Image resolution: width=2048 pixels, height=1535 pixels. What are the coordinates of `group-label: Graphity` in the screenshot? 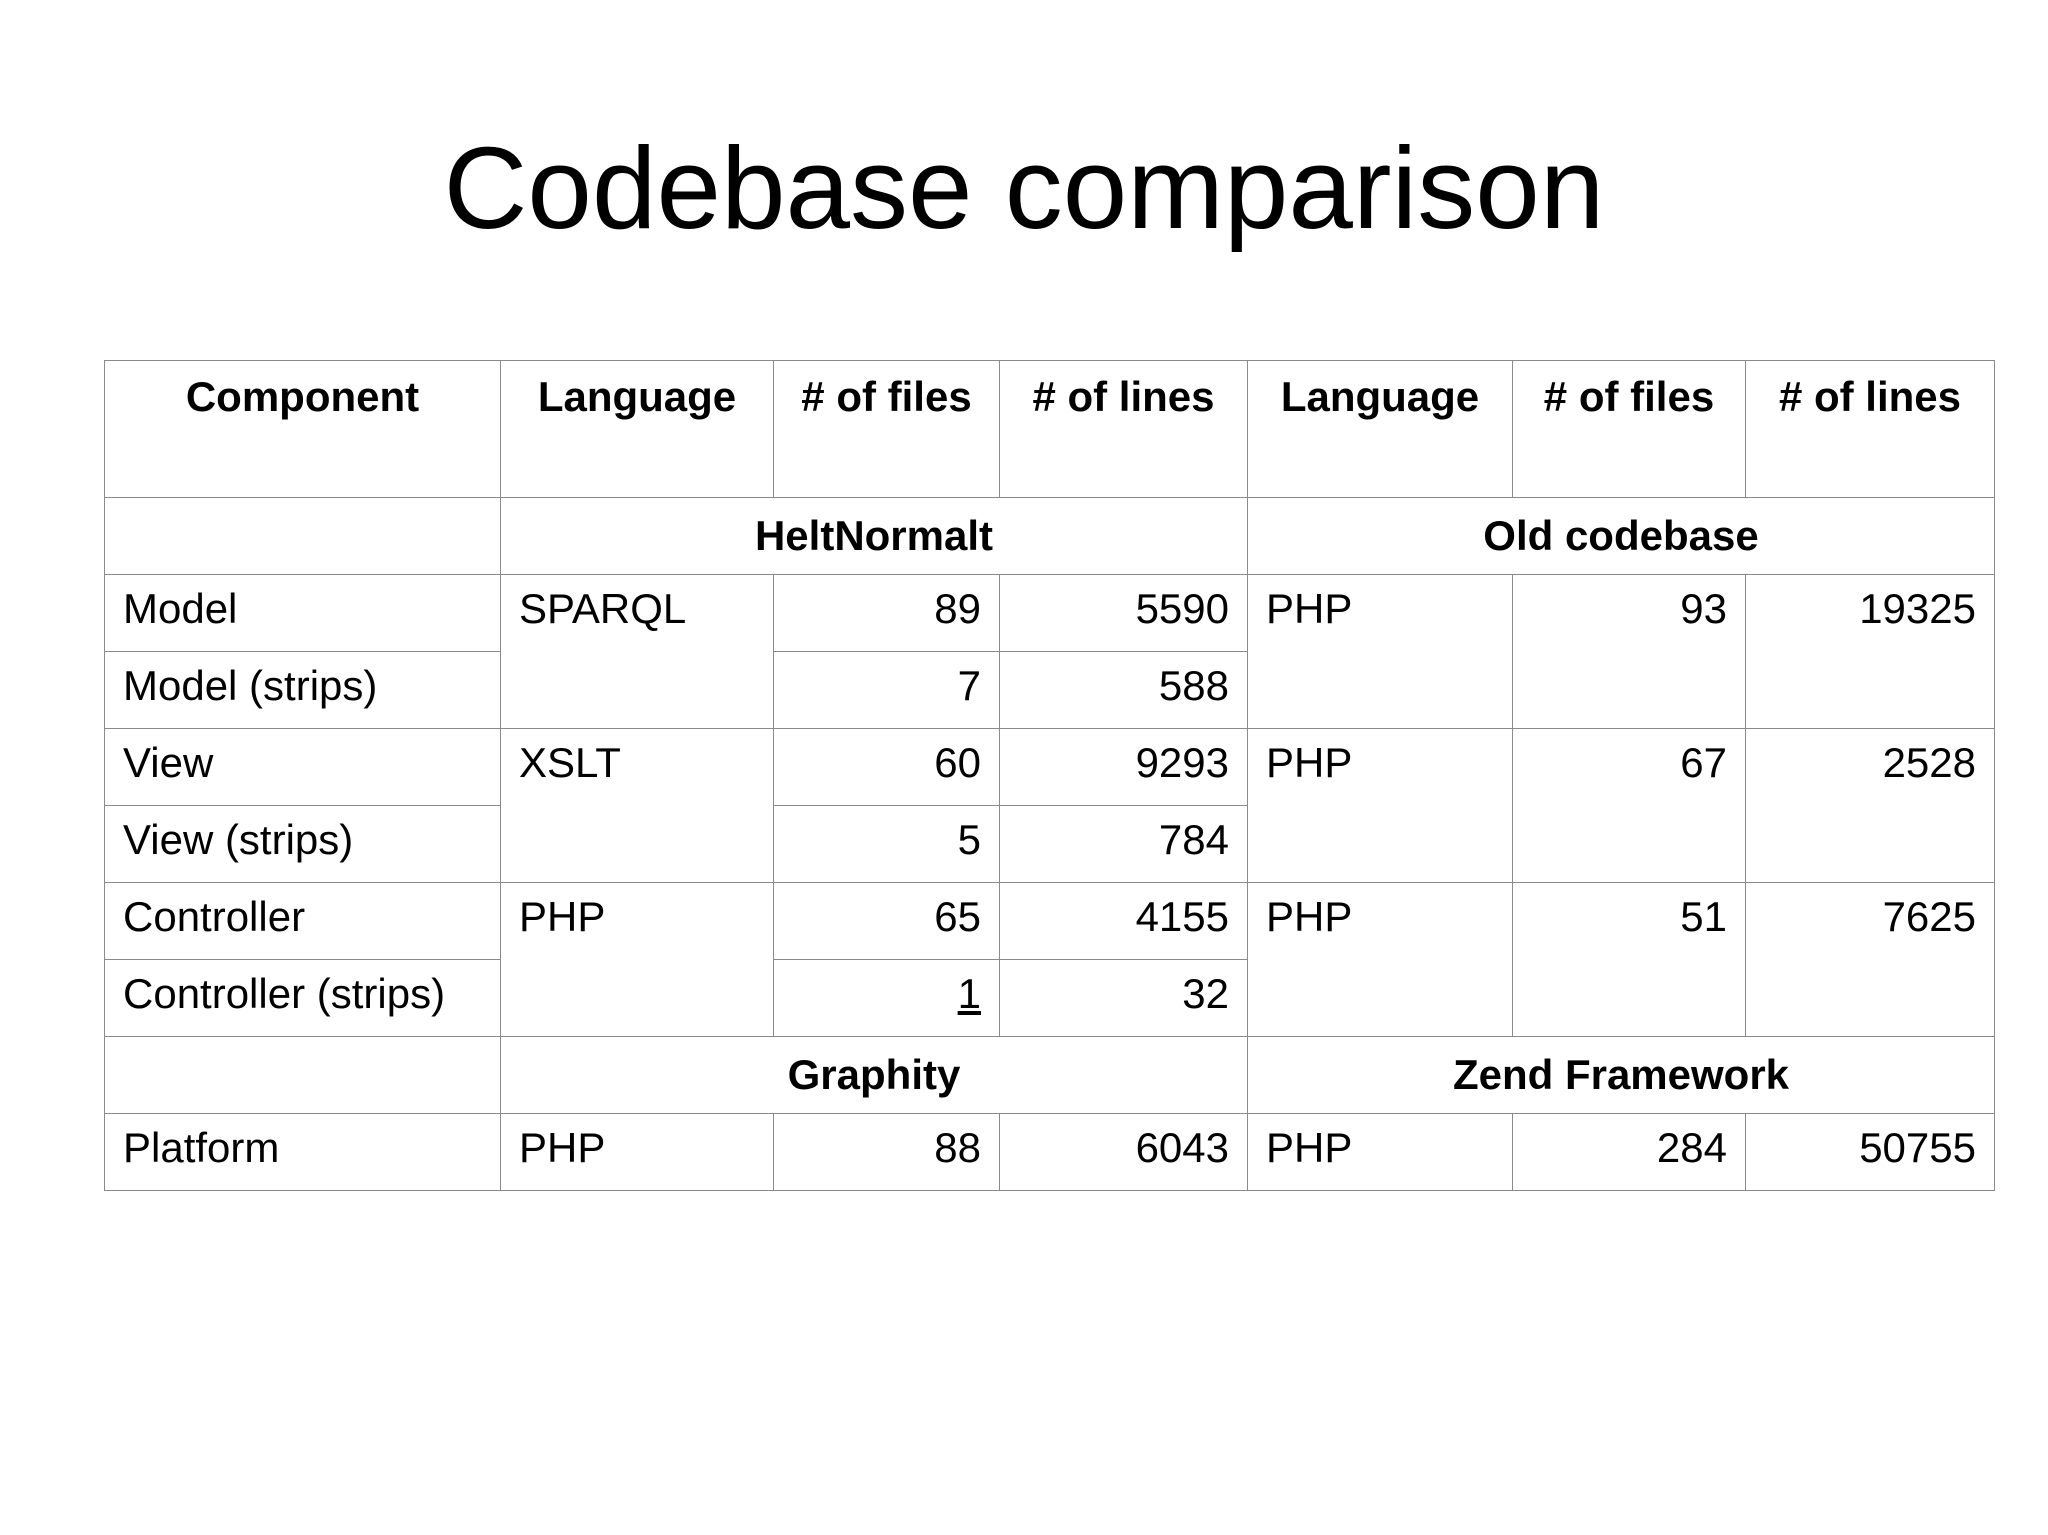 It's located at (874, 1075).